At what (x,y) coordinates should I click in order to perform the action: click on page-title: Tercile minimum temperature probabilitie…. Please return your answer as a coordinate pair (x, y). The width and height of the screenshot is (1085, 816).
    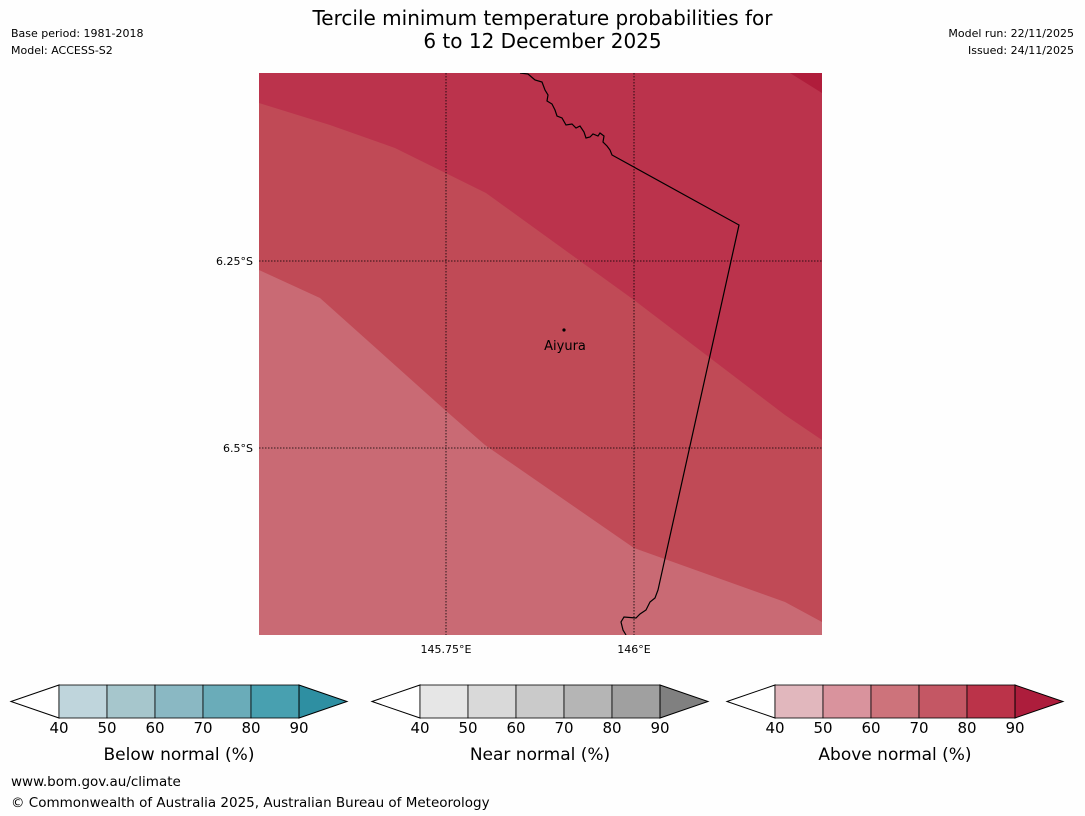
    Looking at the image, I should click on (542, 30).